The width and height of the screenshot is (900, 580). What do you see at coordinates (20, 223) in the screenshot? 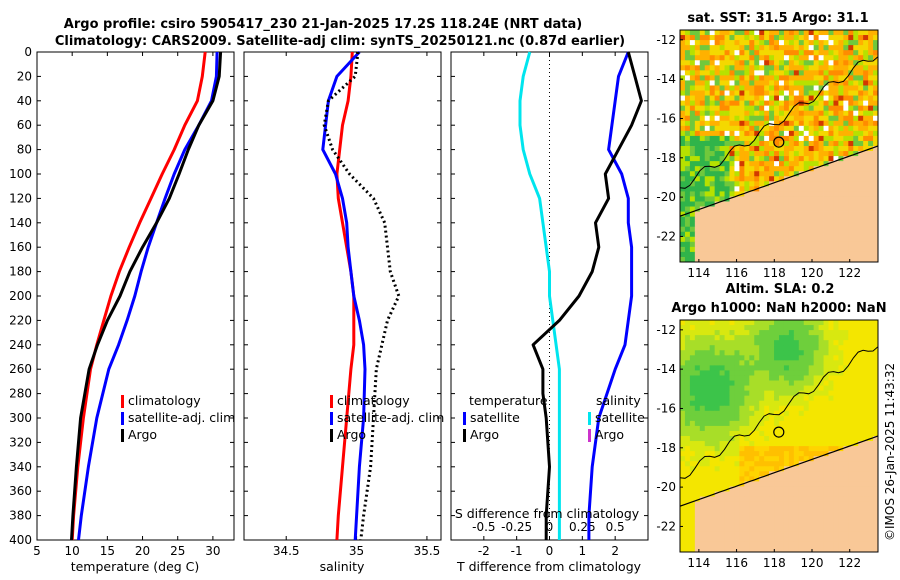
I see `y-tick-label: 140` at bounding box center [20, 223].